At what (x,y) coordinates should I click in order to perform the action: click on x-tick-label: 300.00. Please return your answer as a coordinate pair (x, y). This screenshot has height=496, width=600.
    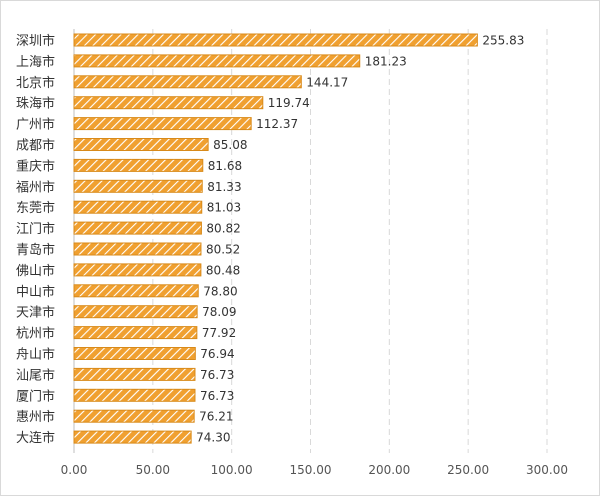
    Looking at the image, I should click on (547, 470).